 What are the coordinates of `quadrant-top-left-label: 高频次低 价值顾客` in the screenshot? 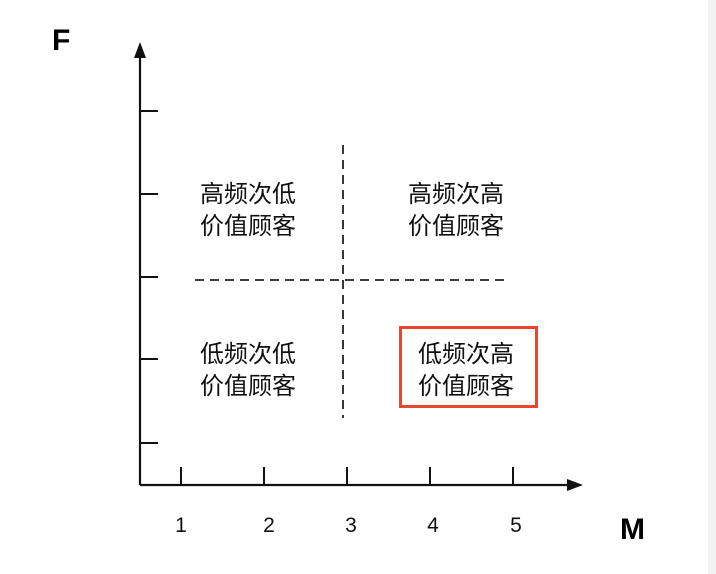 It's located at (248, 210).